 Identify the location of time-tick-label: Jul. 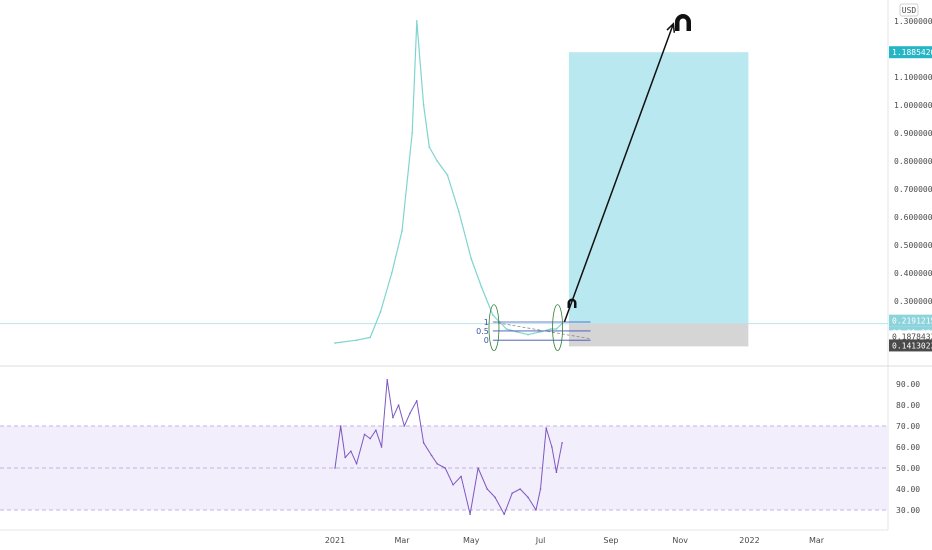
(540, 540).